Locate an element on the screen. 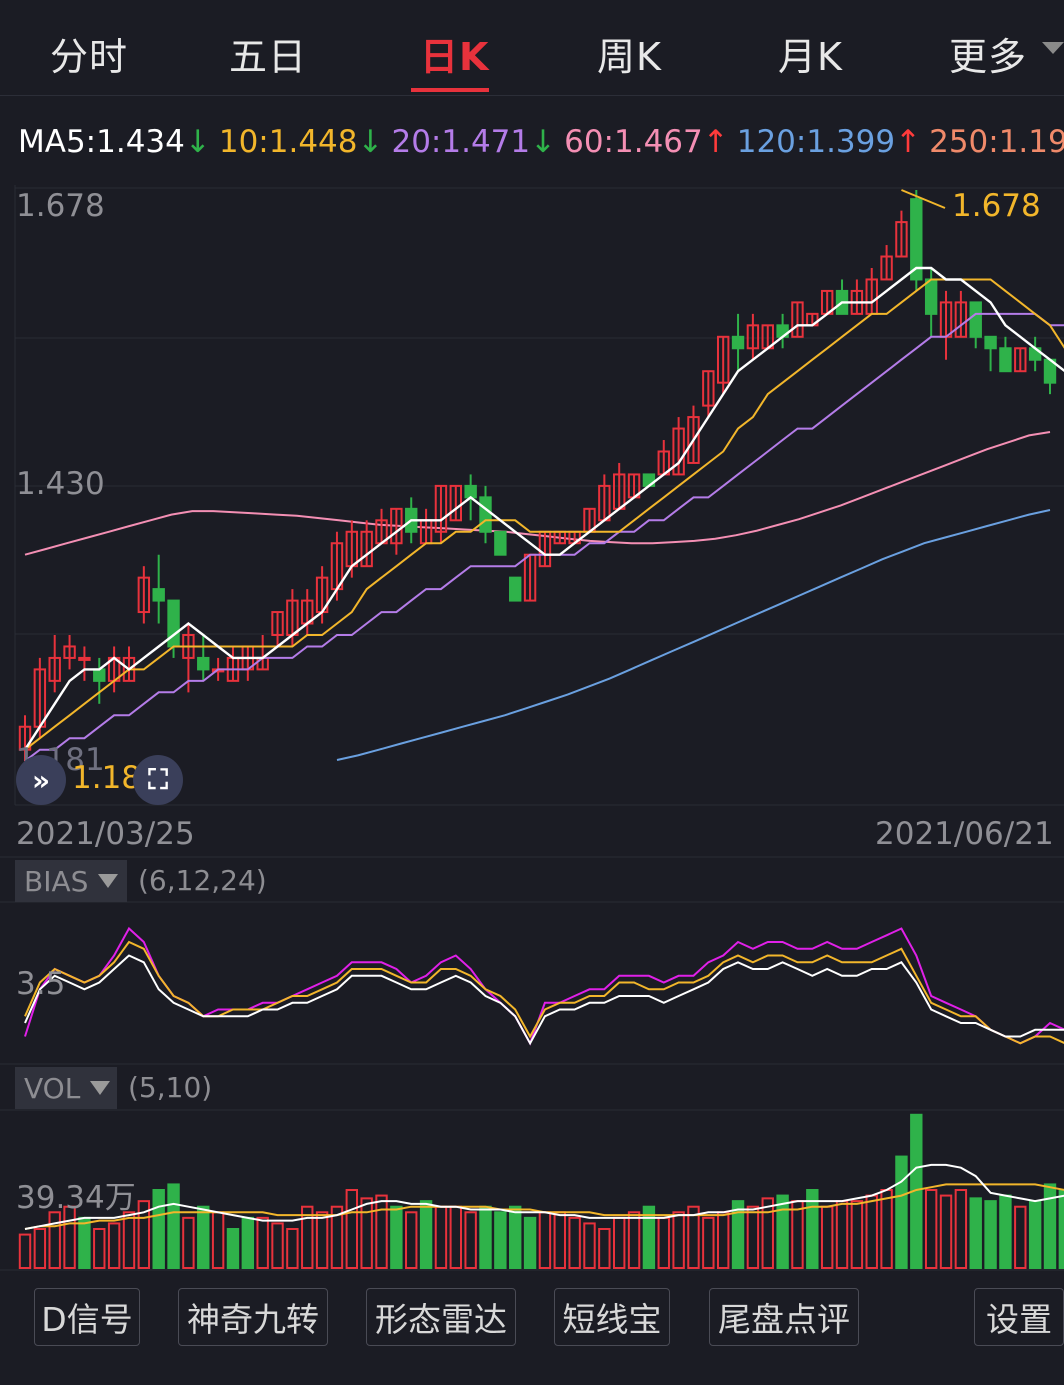 The height and width of the screenshot is (1385, 1064). date-start: 2021/03/25 is located at coordinates (105, 834).